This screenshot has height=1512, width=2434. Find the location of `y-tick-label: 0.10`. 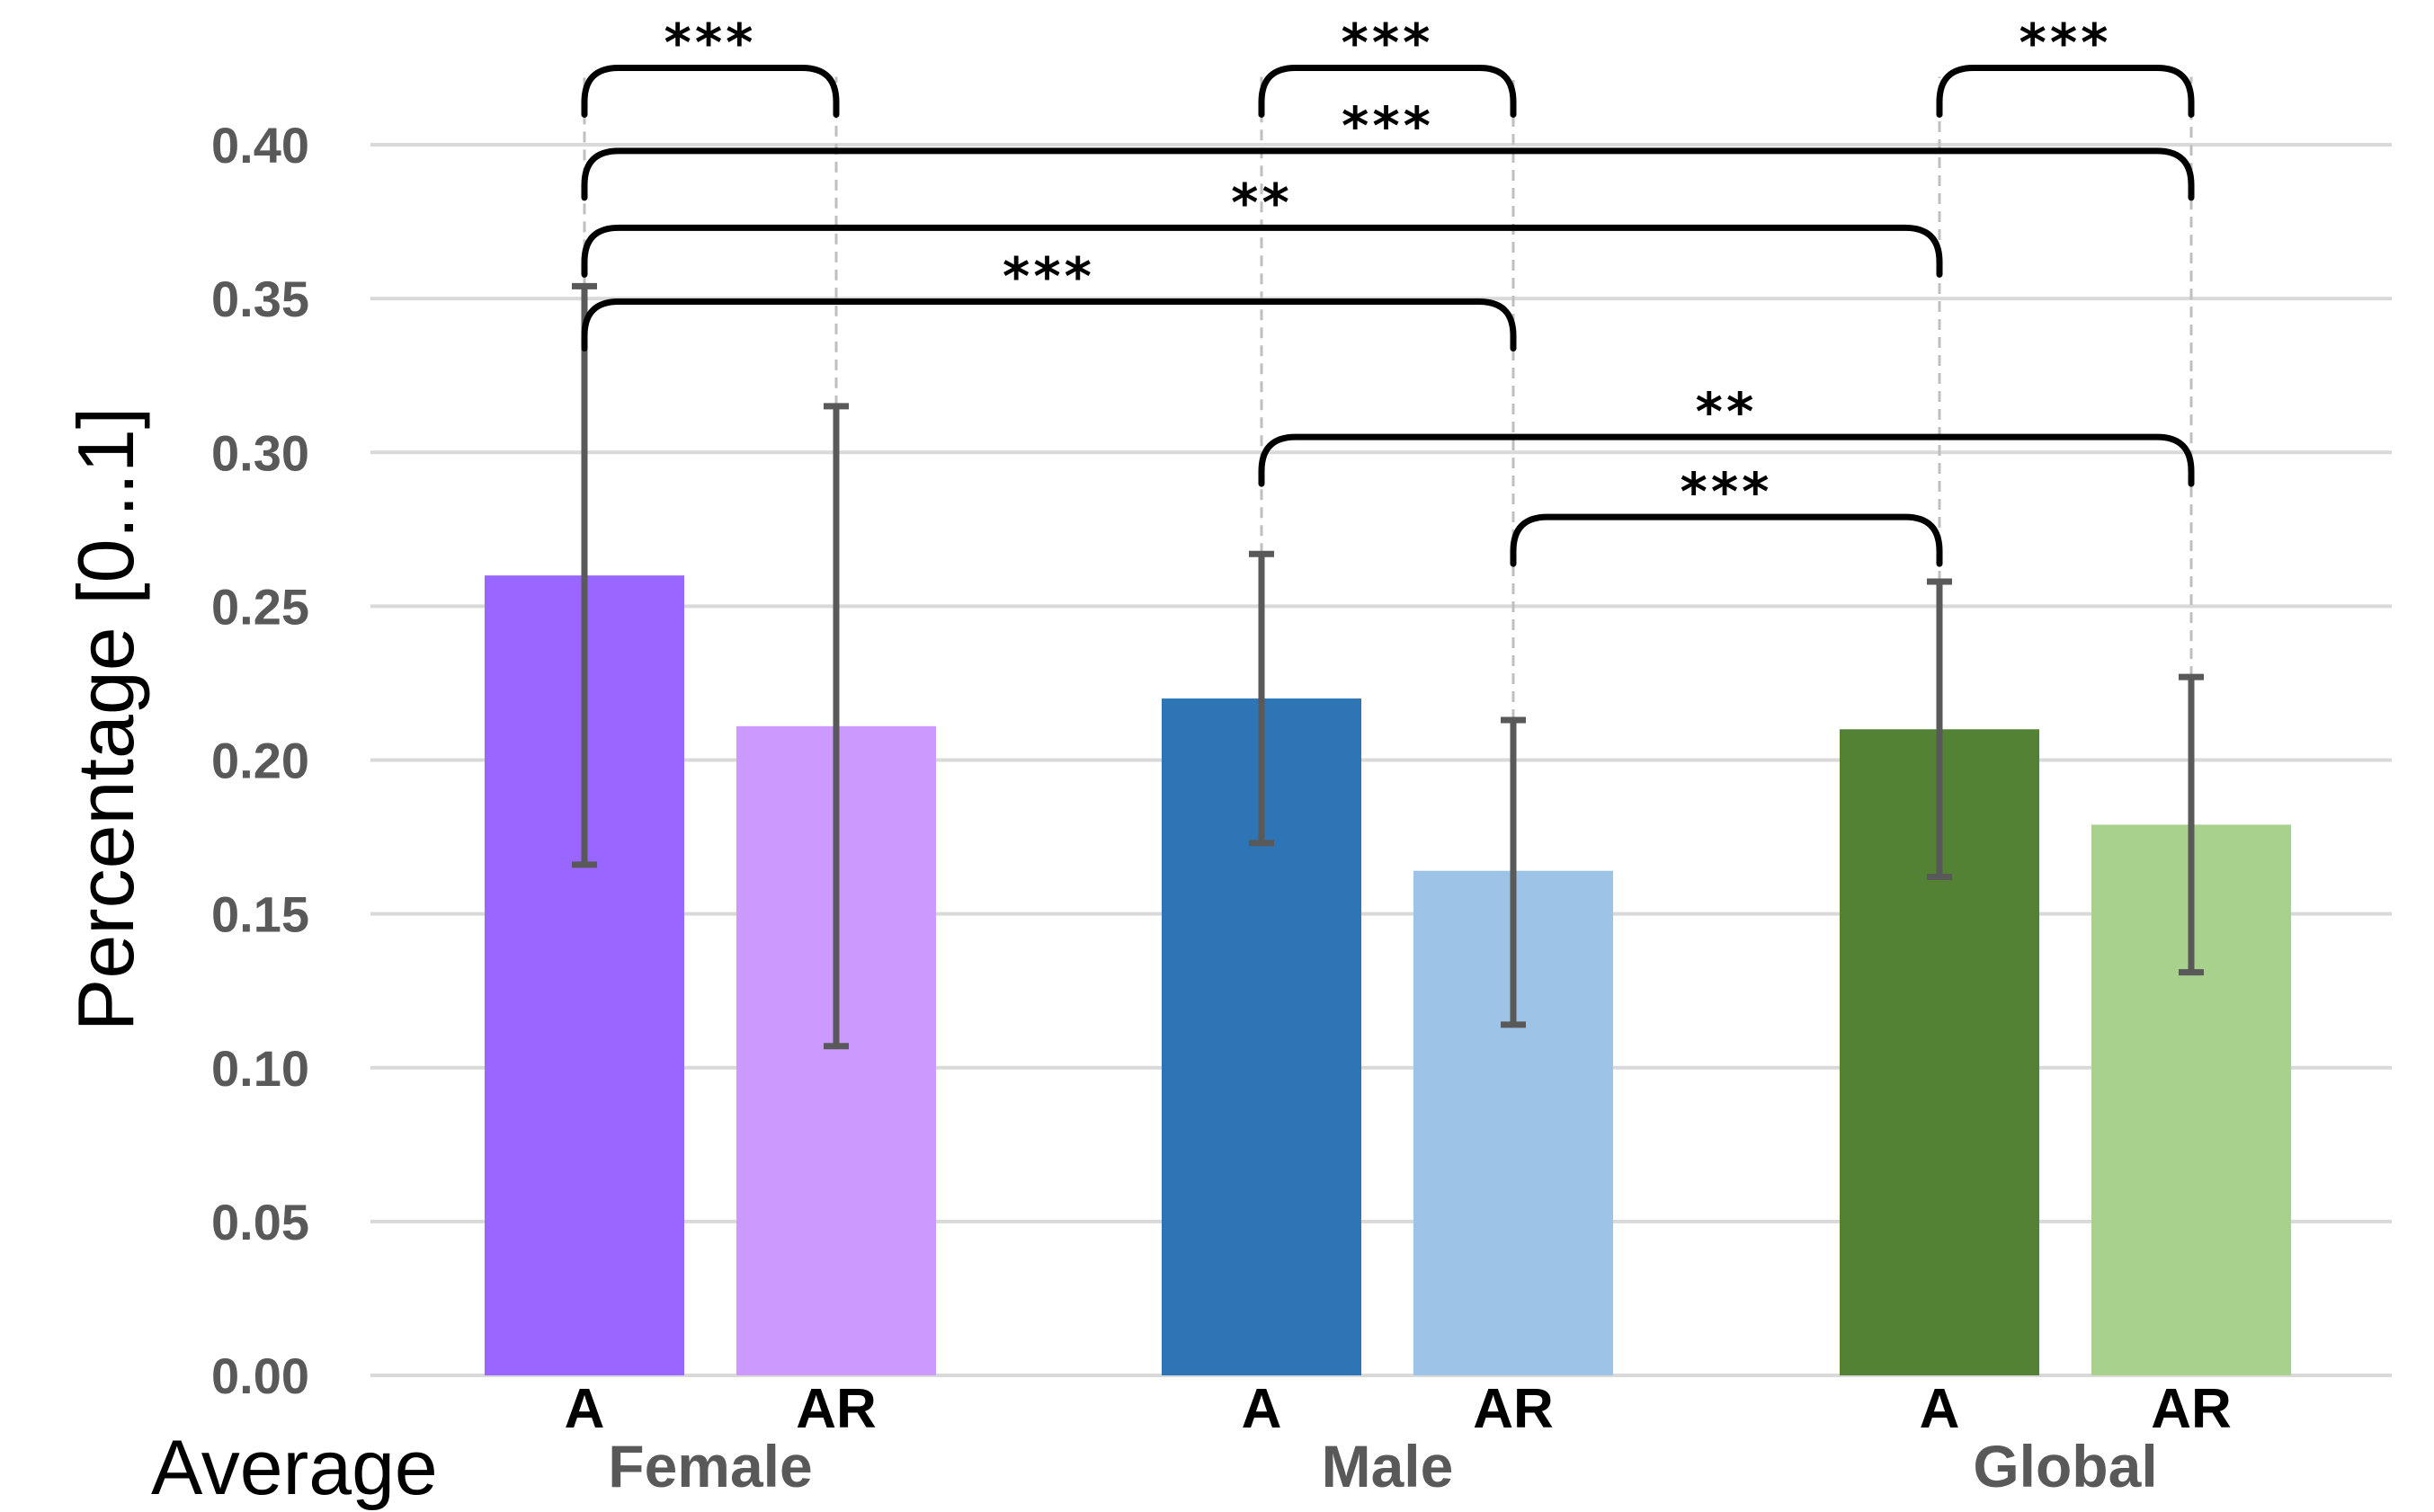

y-tick-label: 0.10 is located at coordinates (260, 1068).